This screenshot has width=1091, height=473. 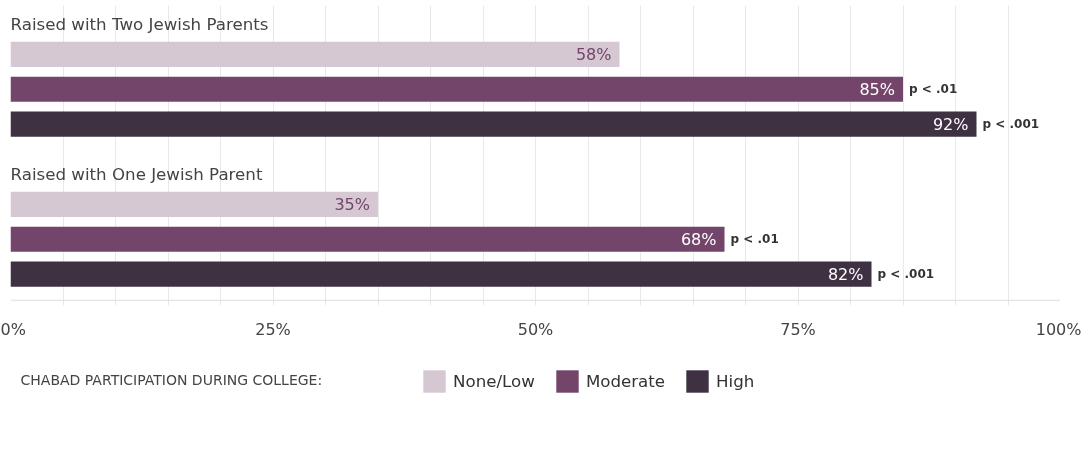 What do you see at coordinates (877, 89) in the screenshot?
I see `data-label: 85%` at bounding box center [877, 89].